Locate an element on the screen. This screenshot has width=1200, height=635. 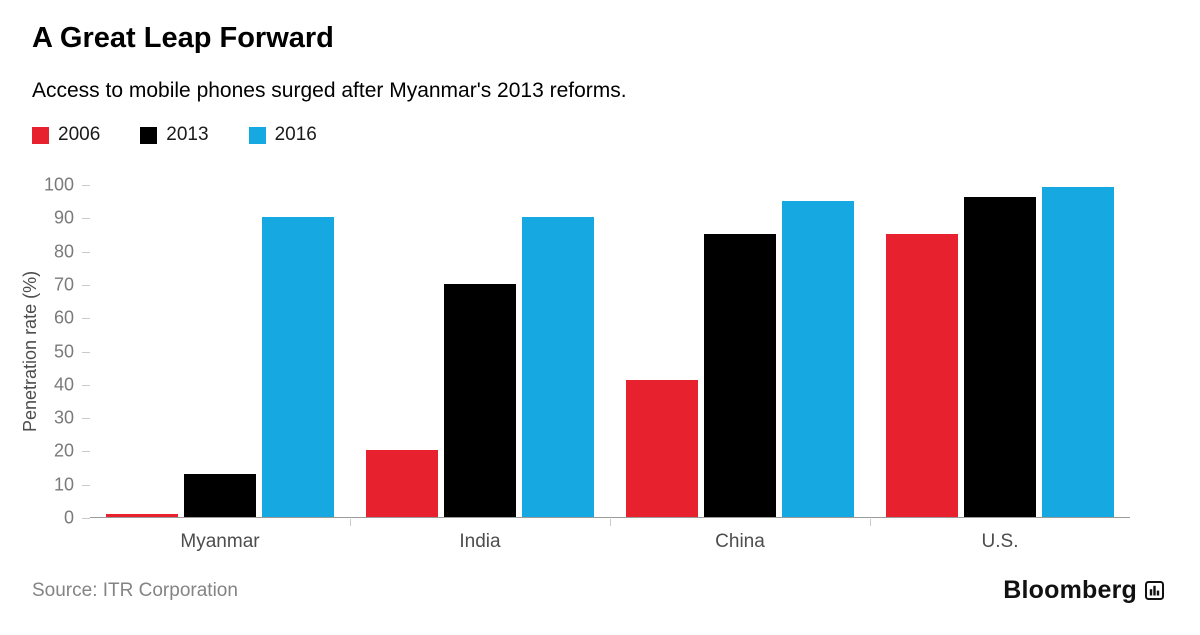
bar-2006-us is located at coordinates (922, 375).